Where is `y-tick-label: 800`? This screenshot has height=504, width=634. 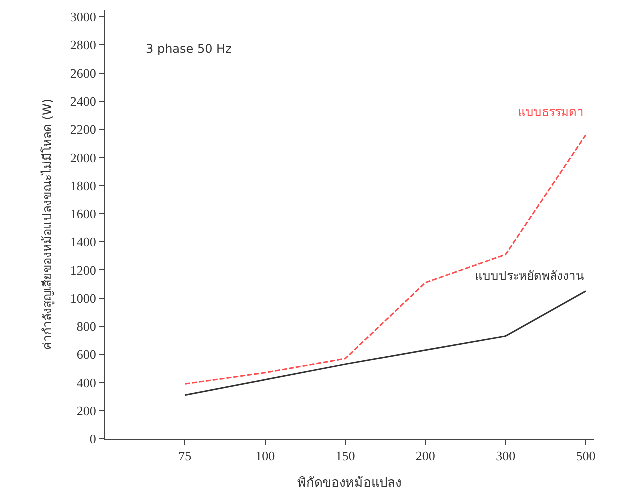 y-tick-label: 800 is located at coordinates (86, 326).